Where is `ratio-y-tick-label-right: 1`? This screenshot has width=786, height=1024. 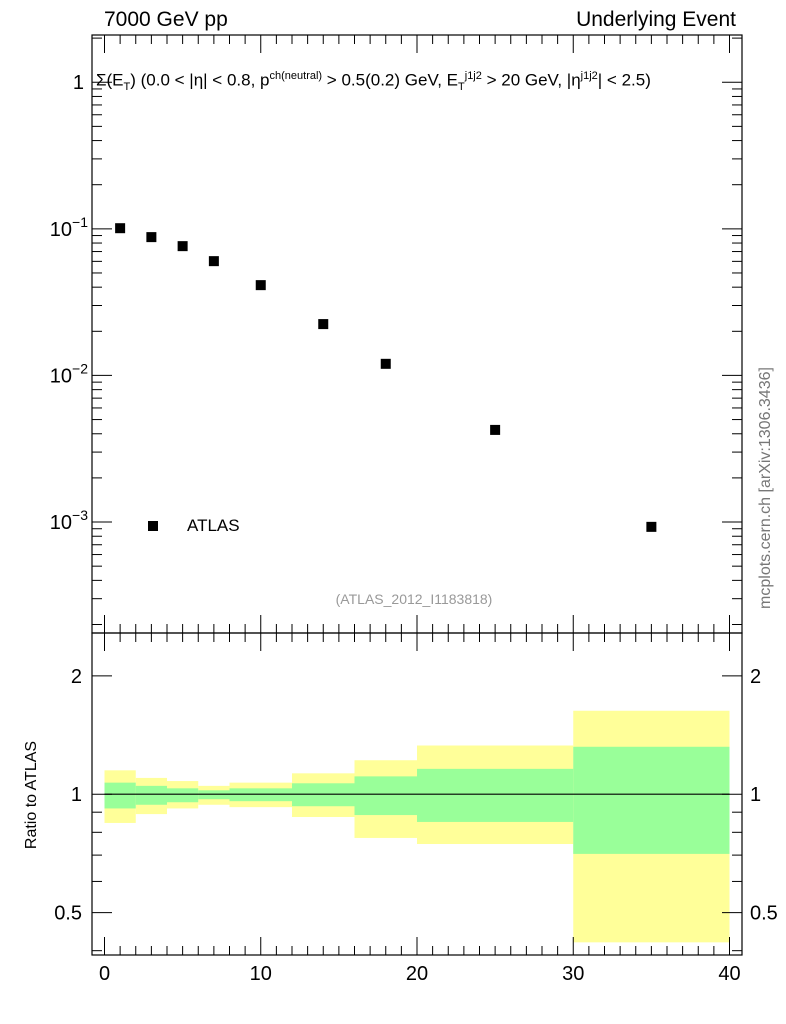
ratio-y-tick-label-right: 1 is located at coordinates (755, 795).